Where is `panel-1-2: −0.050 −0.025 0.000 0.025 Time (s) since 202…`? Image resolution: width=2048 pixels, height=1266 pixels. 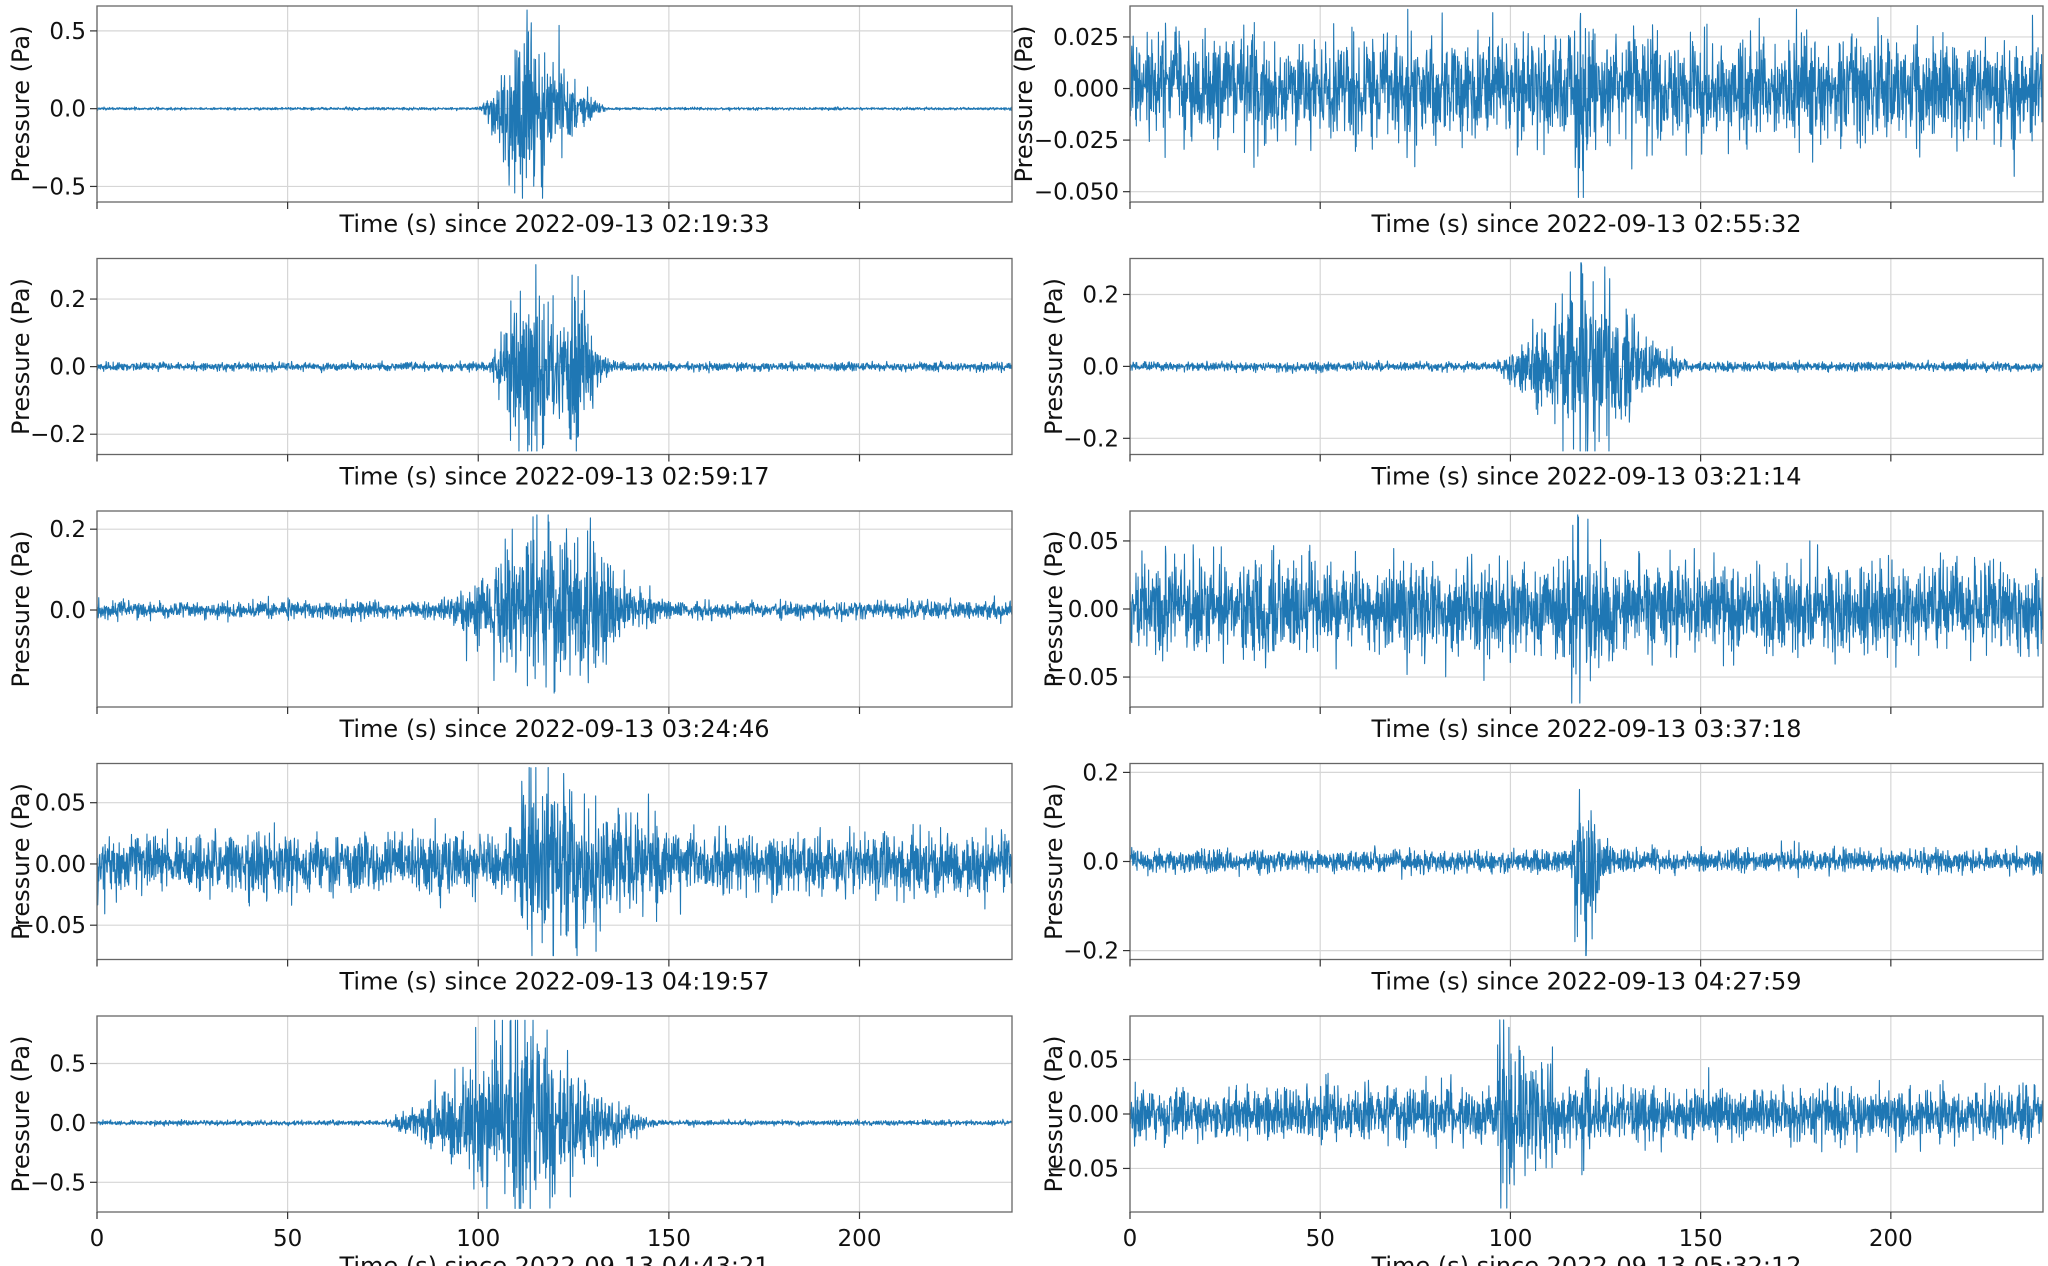 panel-1-2: −0.050 −0.025 0.000 0.025 Time (s) since 202… is located at coordinates (1527, 121).